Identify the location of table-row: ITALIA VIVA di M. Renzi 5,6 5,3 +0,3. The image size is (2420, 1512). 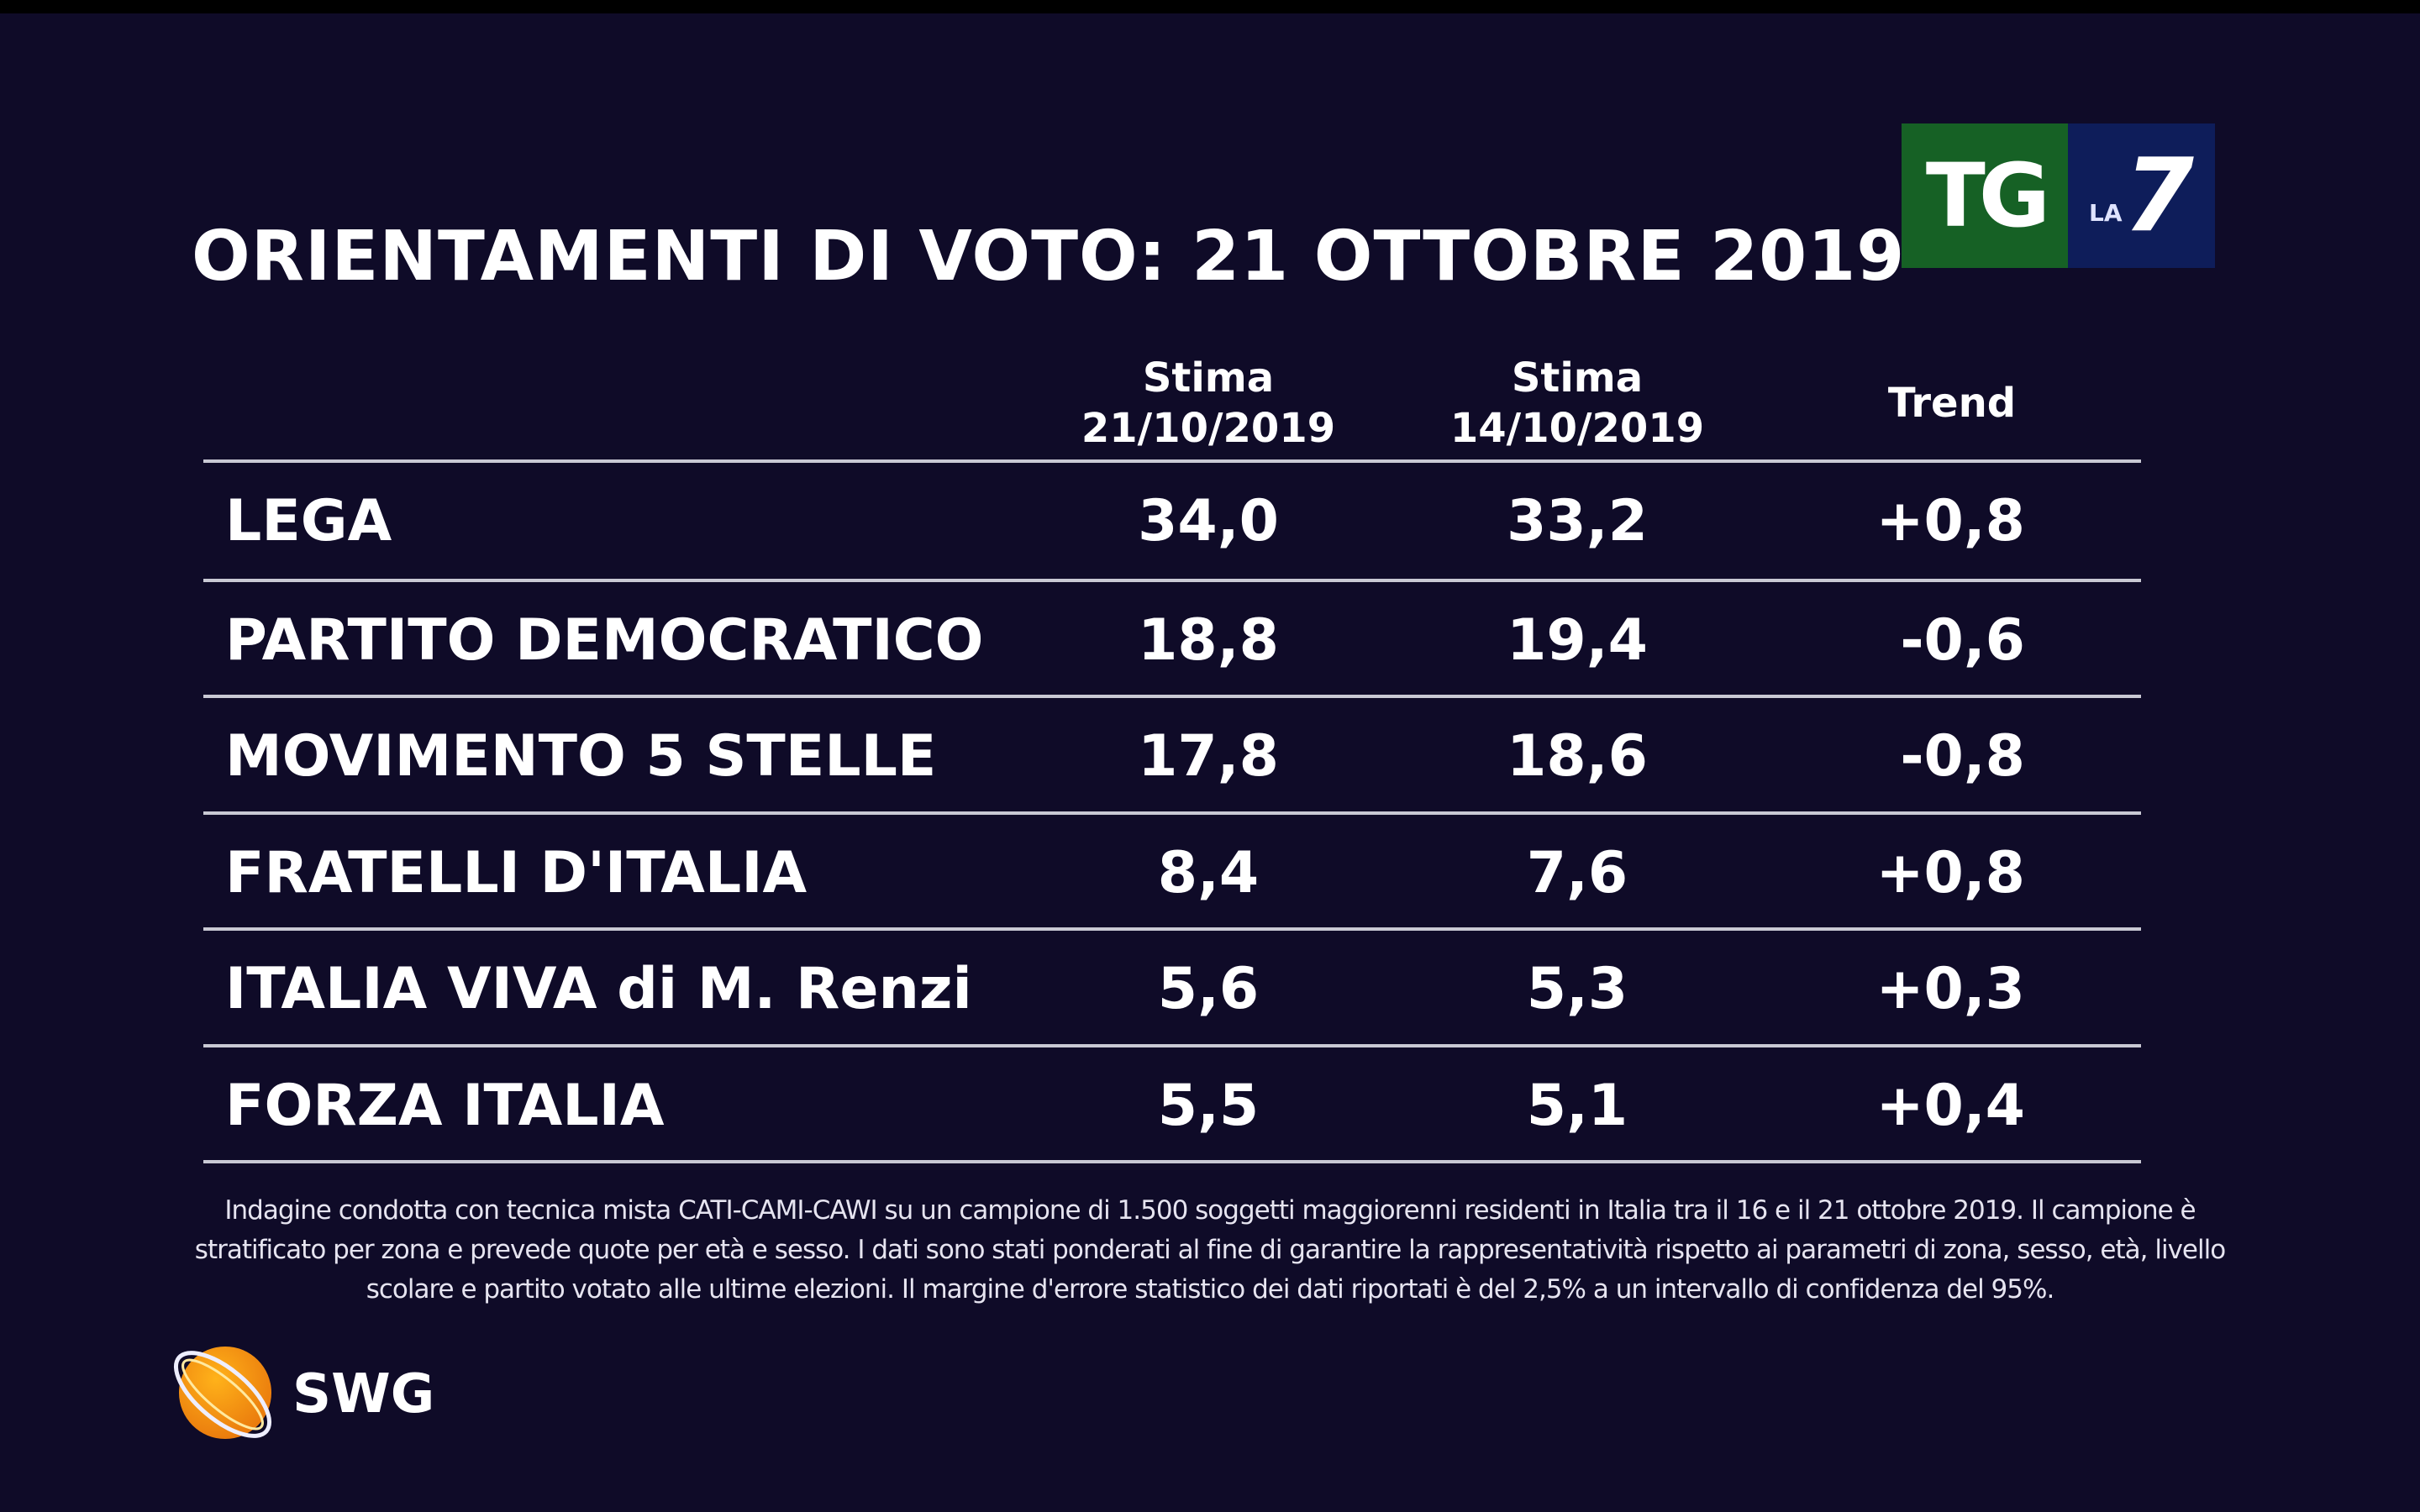
(1210, 989).